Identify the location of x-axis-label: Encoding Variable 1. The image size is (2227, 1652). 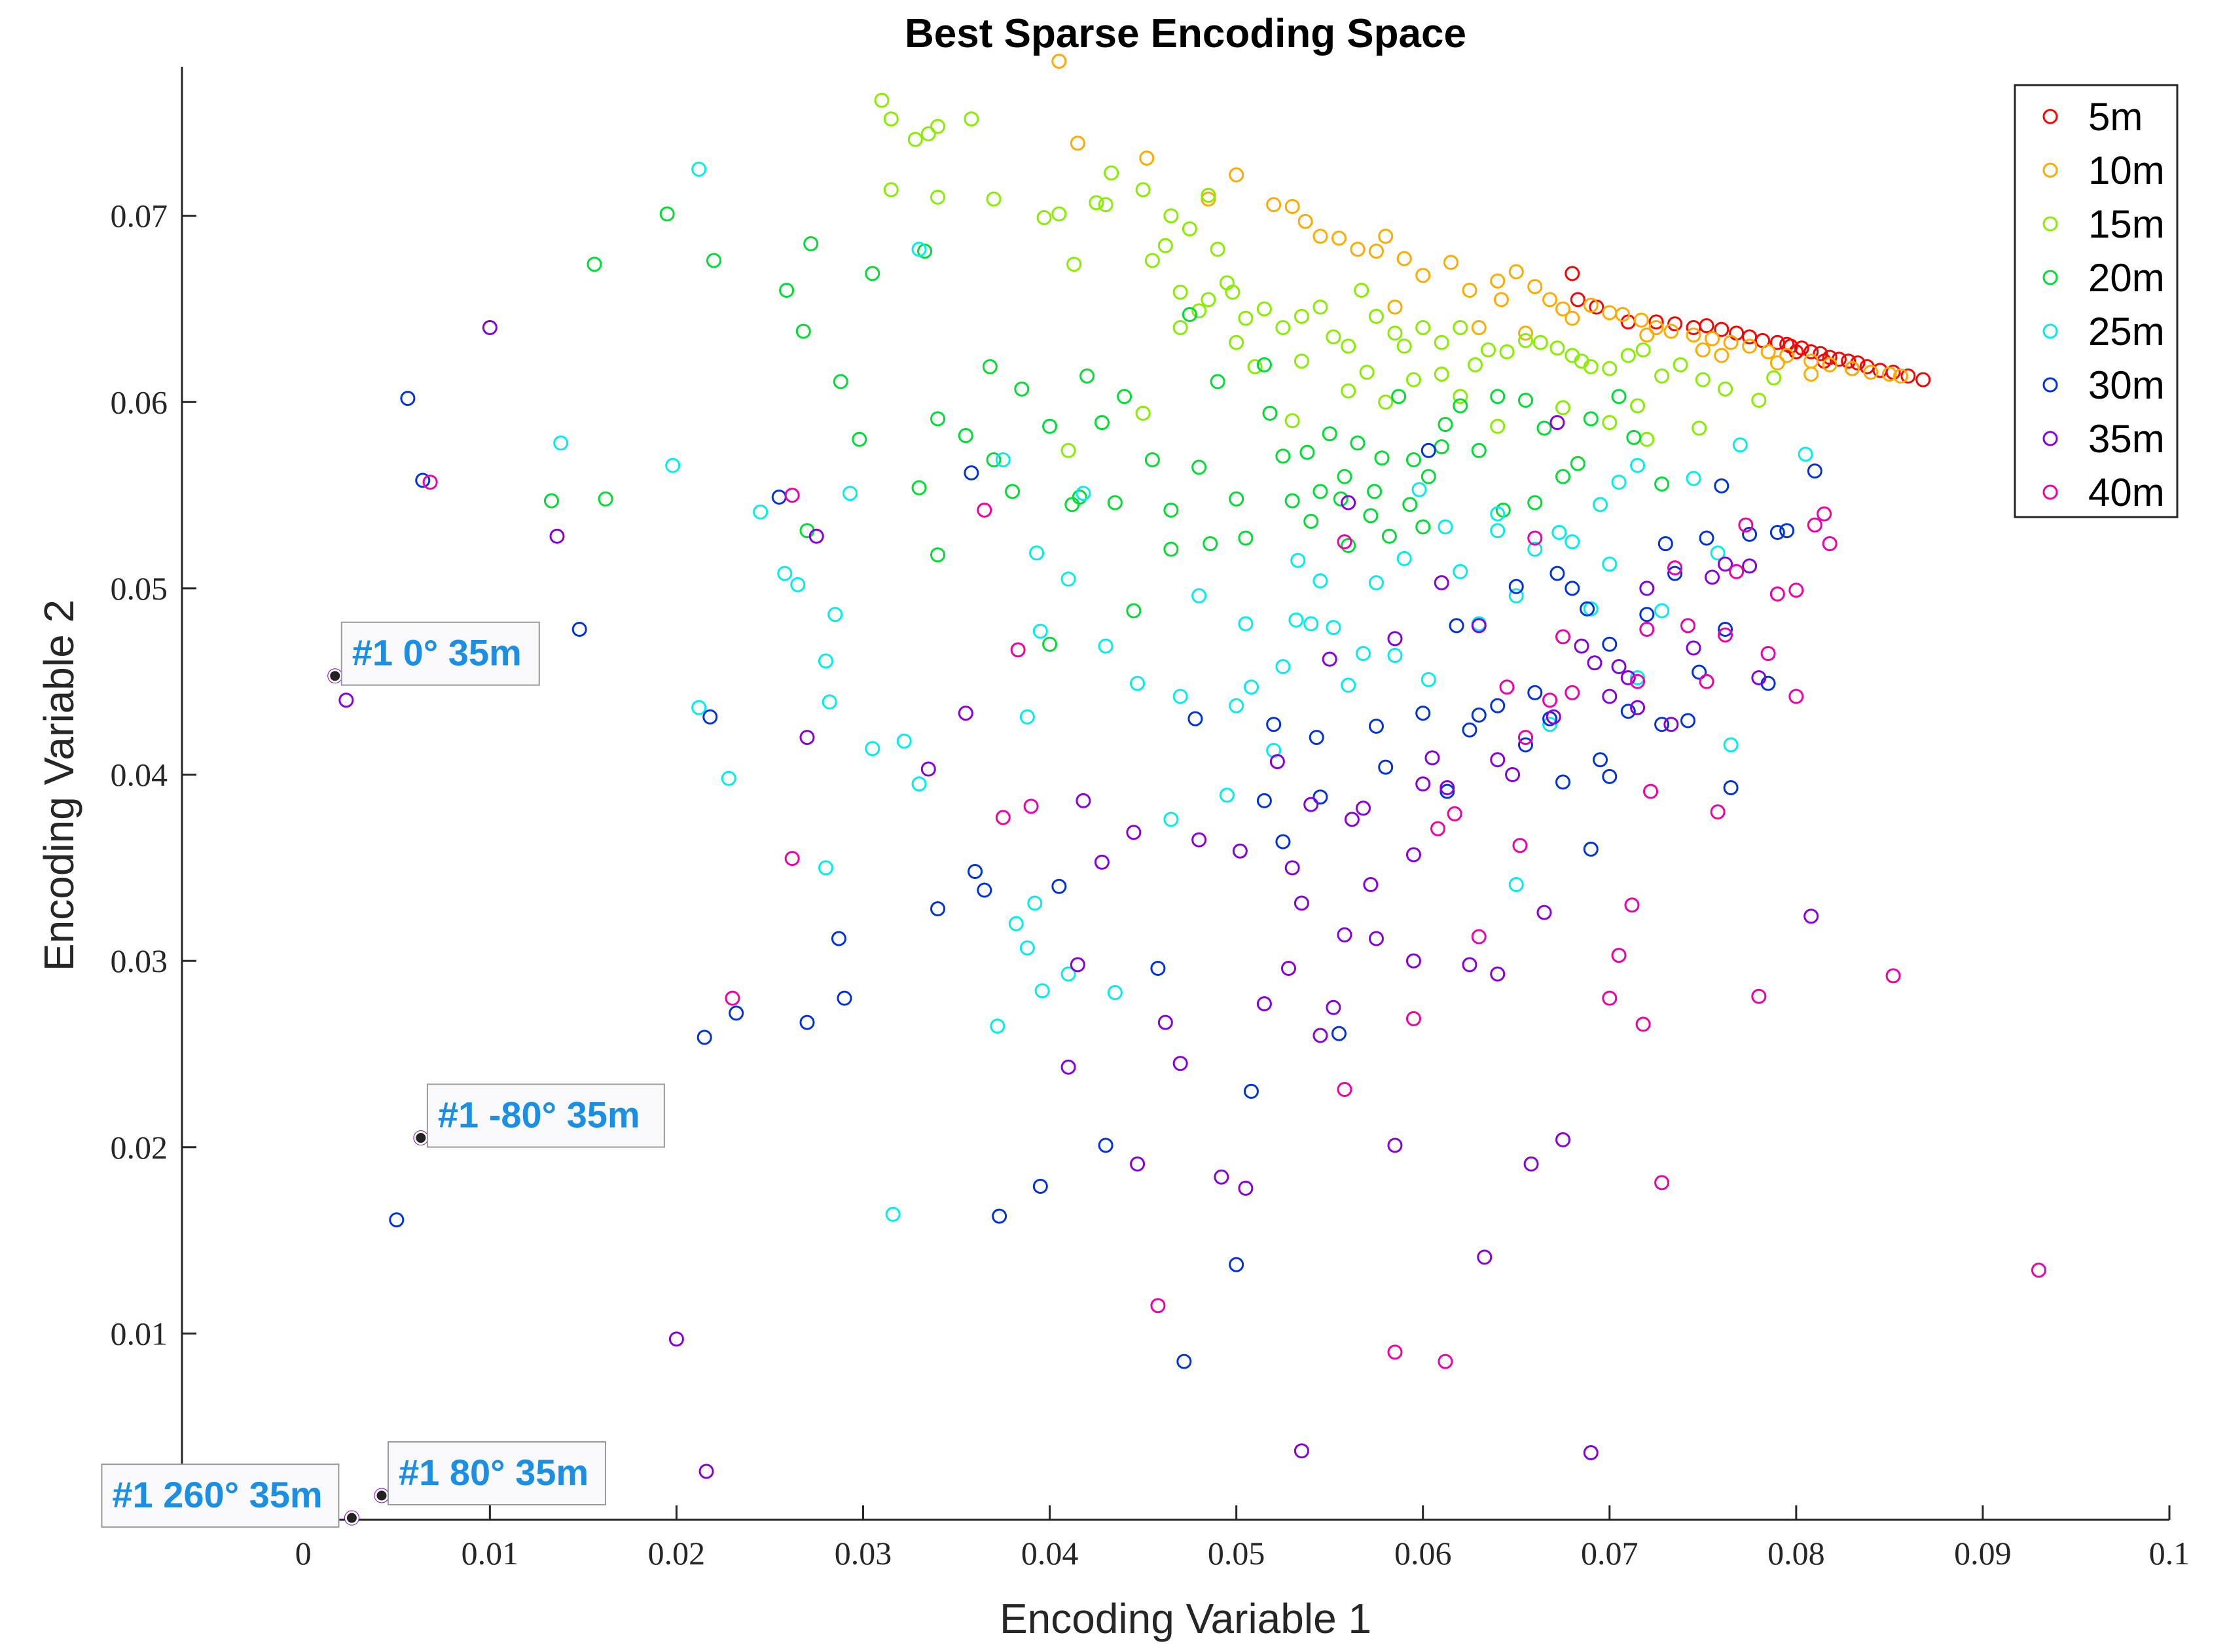
(1185, 1618).